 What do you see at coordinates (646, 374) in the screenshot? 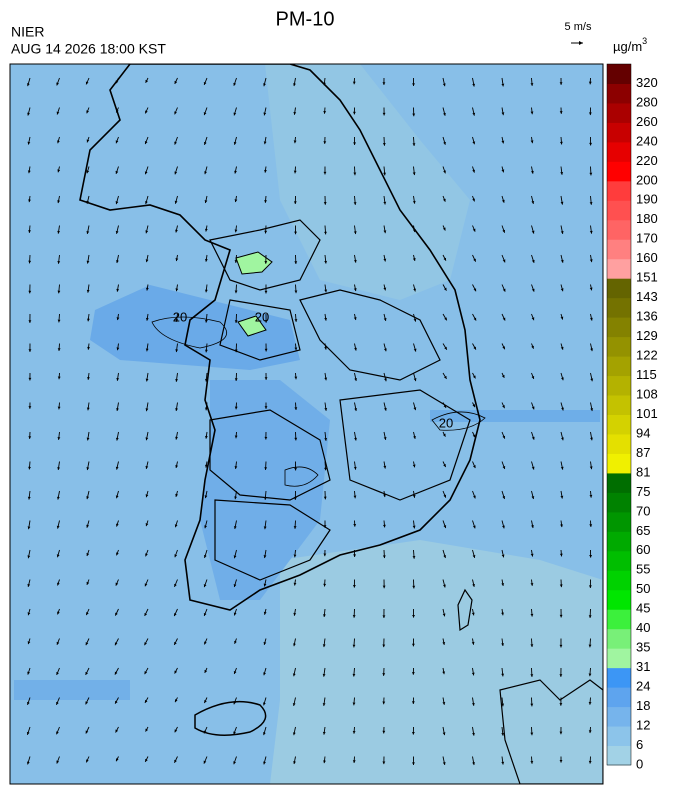
I see `colorbar-label: 115` at bounding box center [646, 374].